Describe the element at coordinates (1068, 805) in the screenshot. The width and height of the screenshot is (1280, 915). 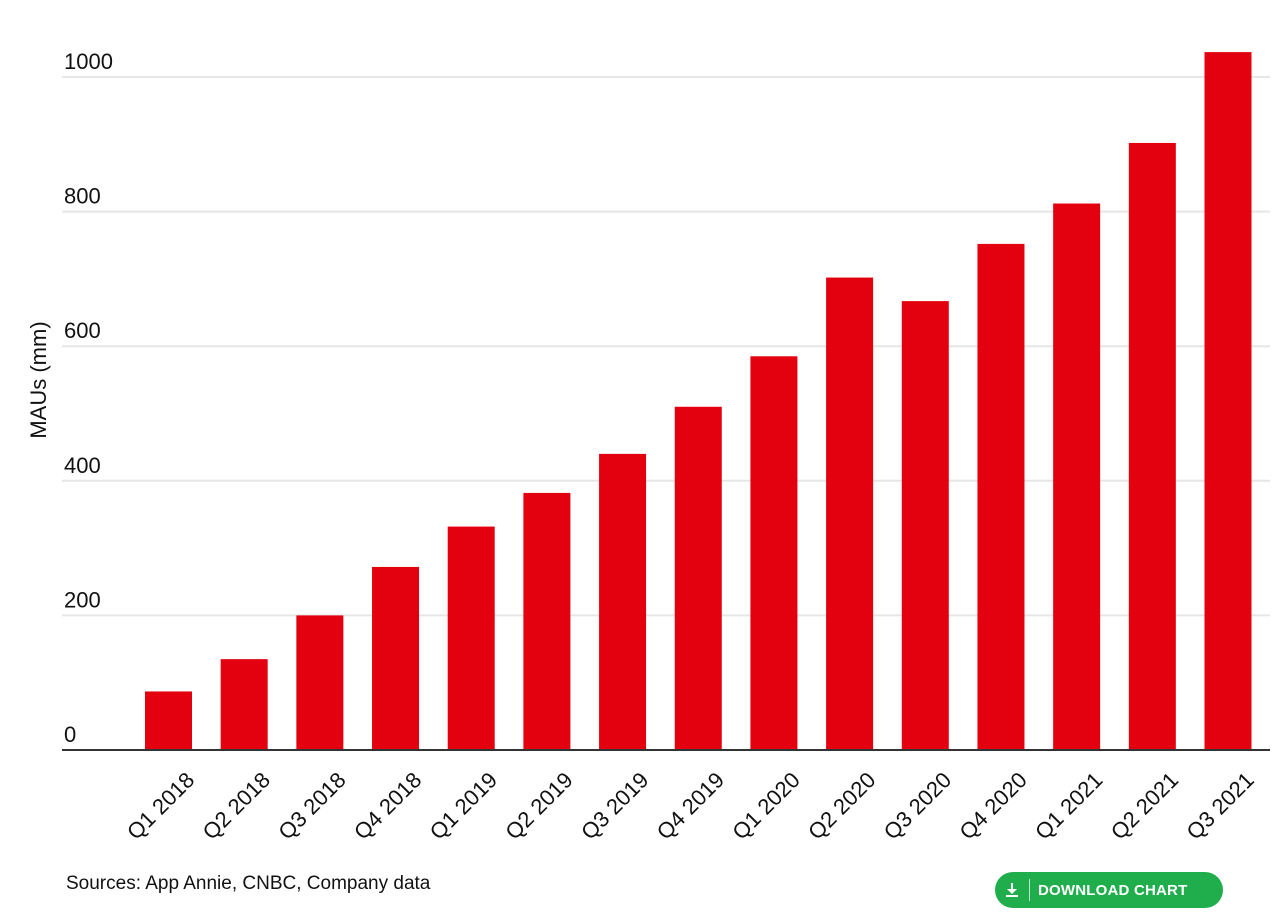
I see `x-tick-label: Q1 2021` at that location.